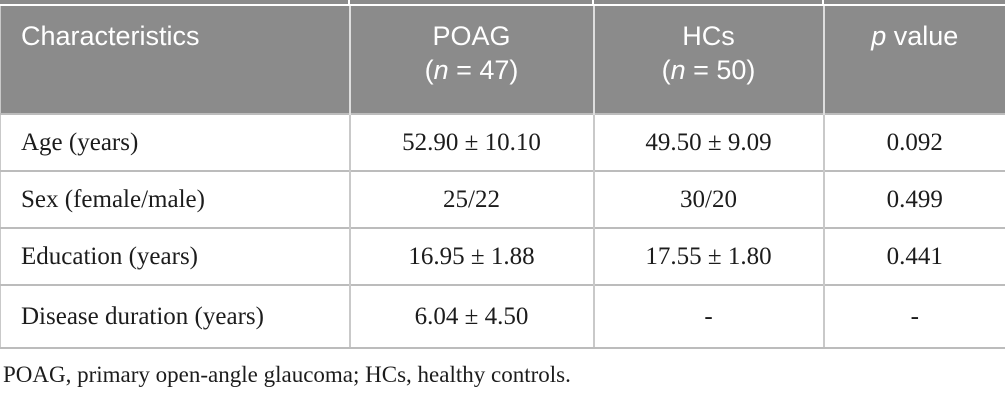 The width and height of the screenshot is (1005, 412). What do you see at coordinates (471, 142) in the screenshot?
I see `cell-poag-value: 52.90 ± 10.10` at bounding box center [471, 142].